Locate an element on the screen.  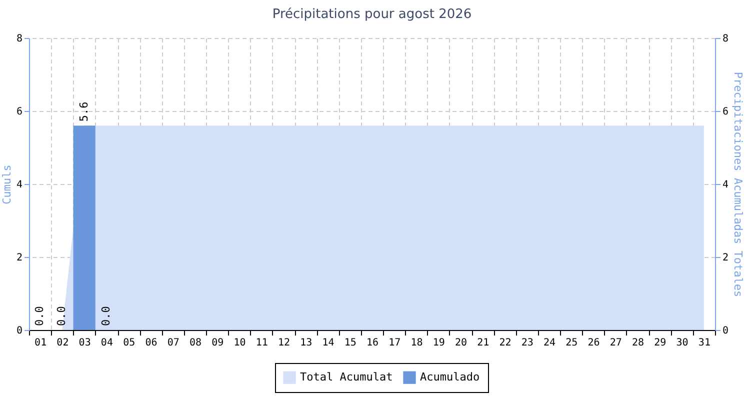
x-tick-label: 02 is located at coordinates (62, 343).